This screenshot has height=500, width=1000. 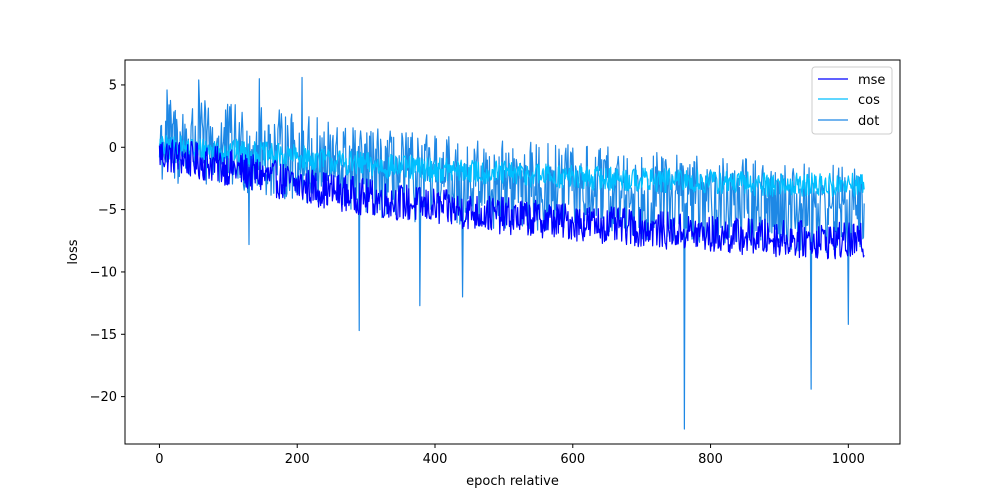 I want to click on legend: mse cos dot, so click(x=852, y=100).